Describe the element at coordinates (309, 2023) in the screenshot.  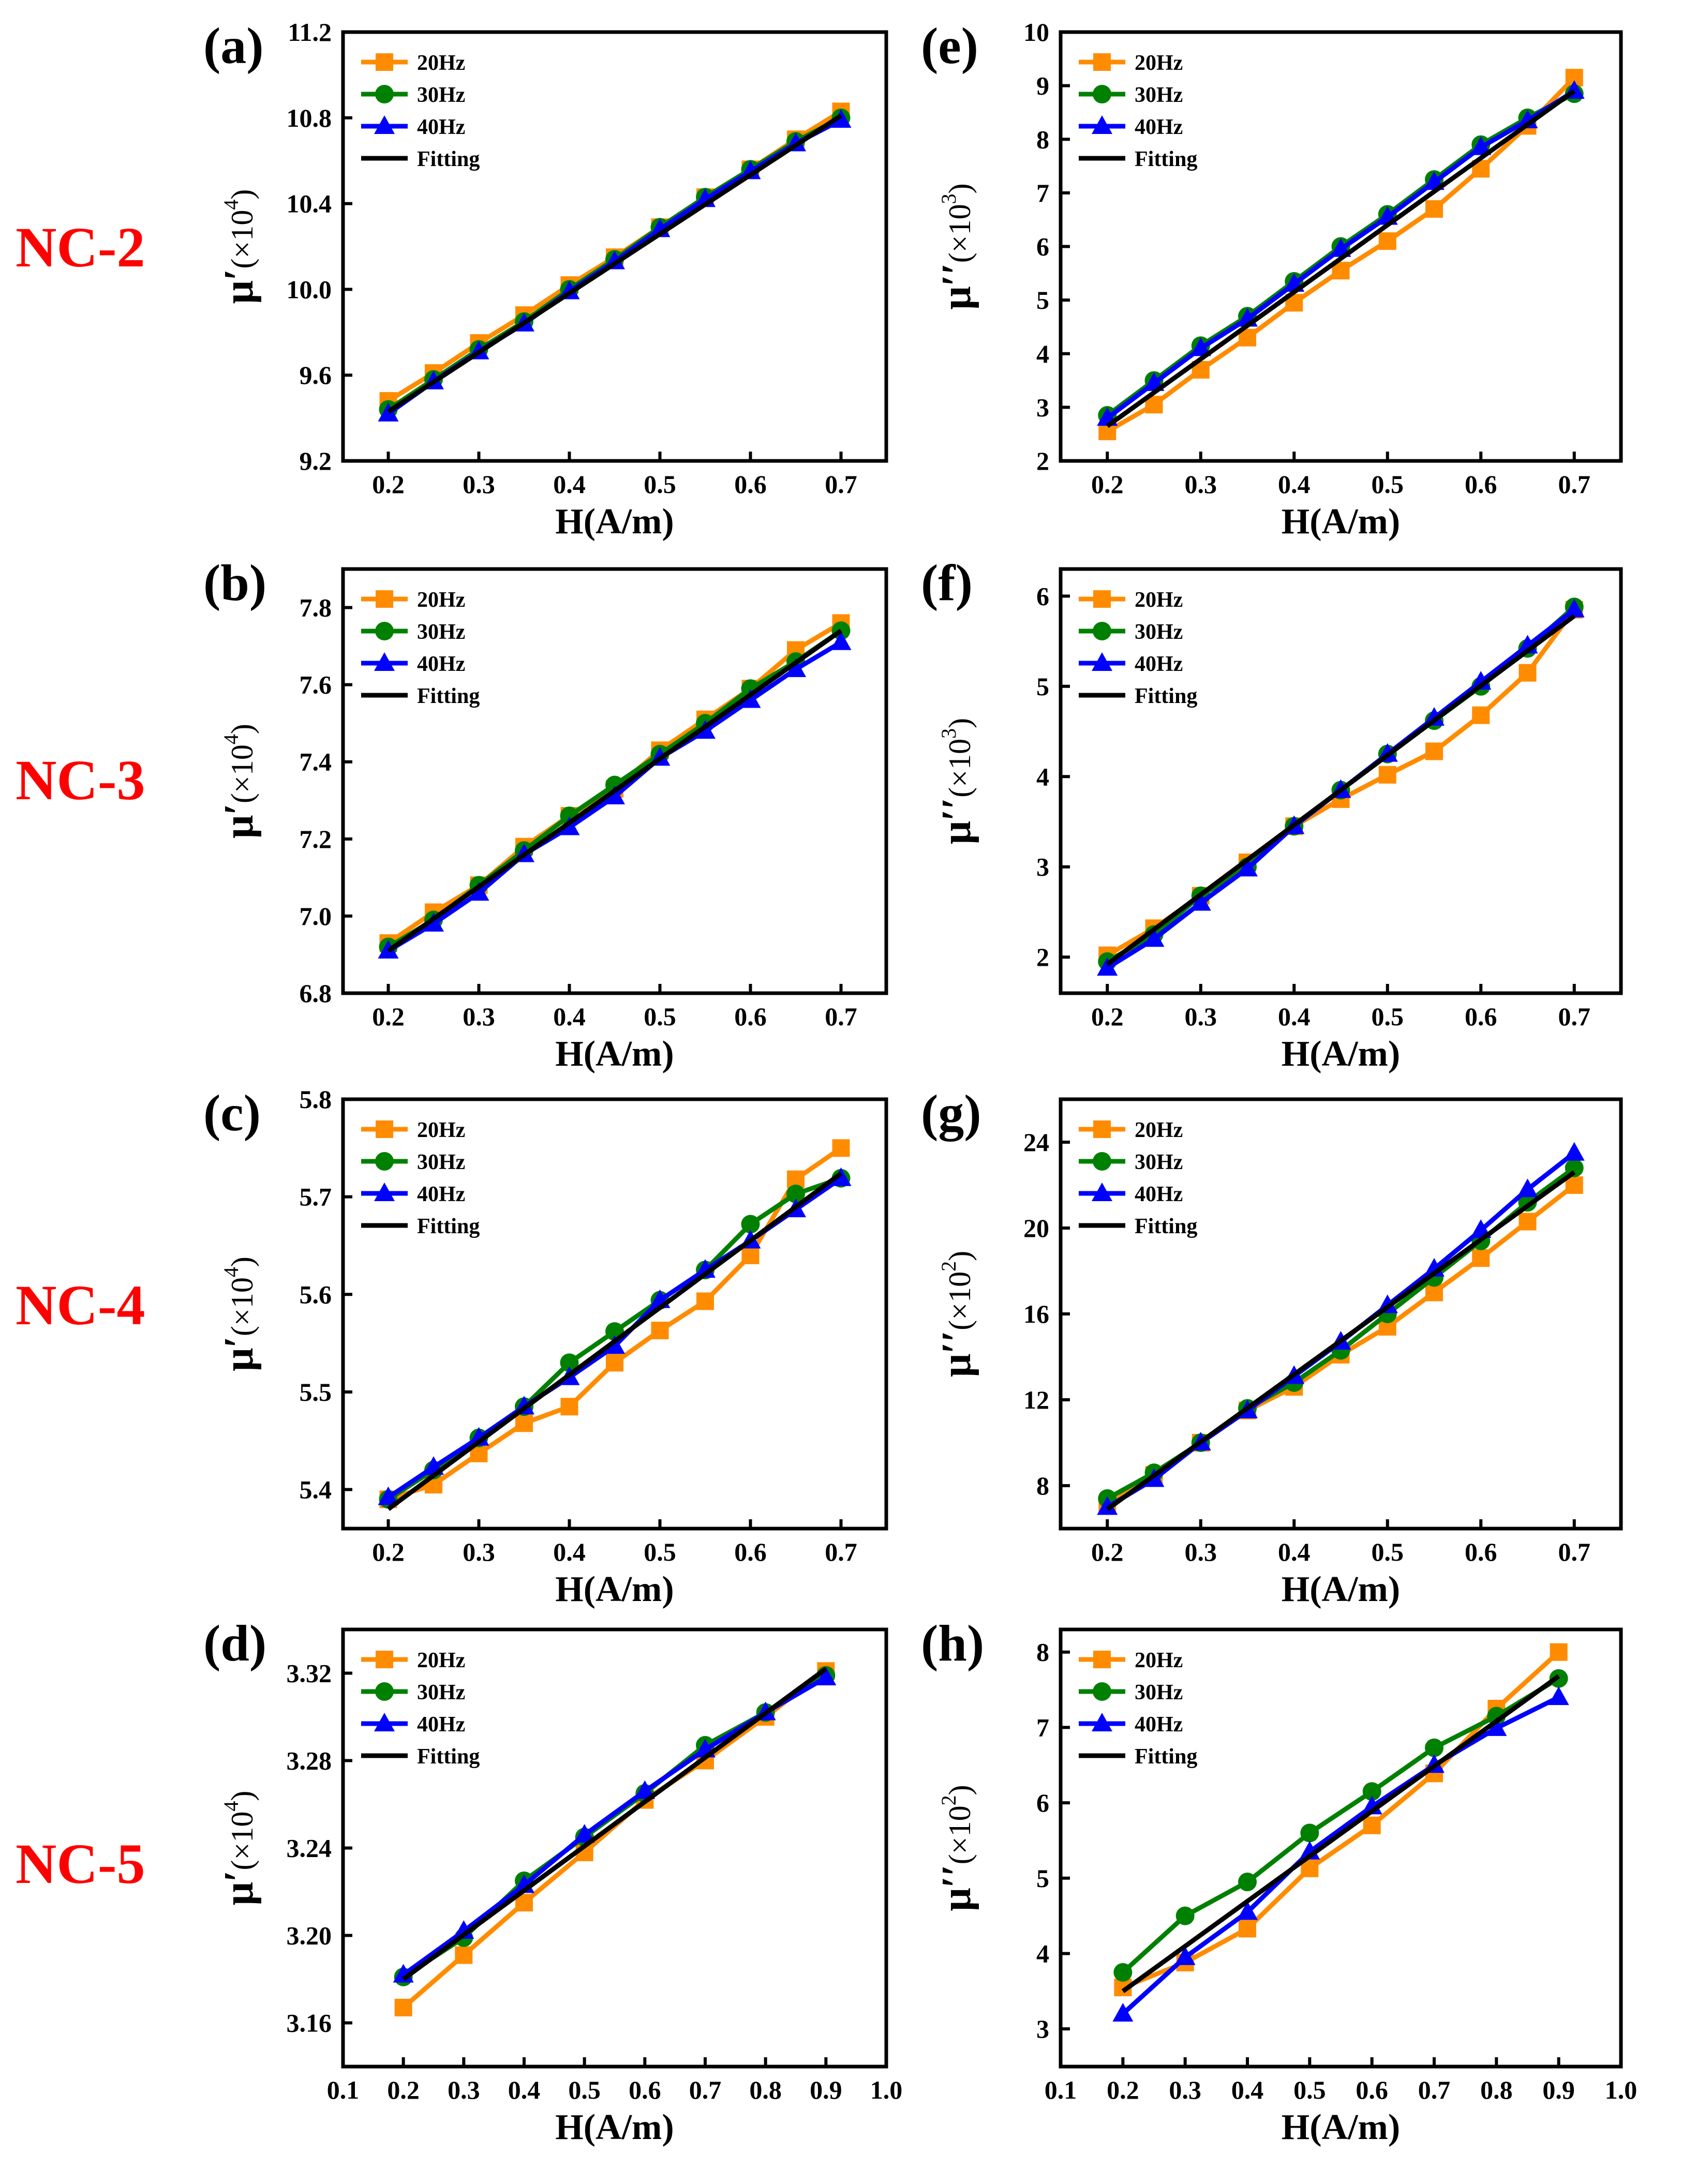
I see `y-tick-label: 3.16` at that location.